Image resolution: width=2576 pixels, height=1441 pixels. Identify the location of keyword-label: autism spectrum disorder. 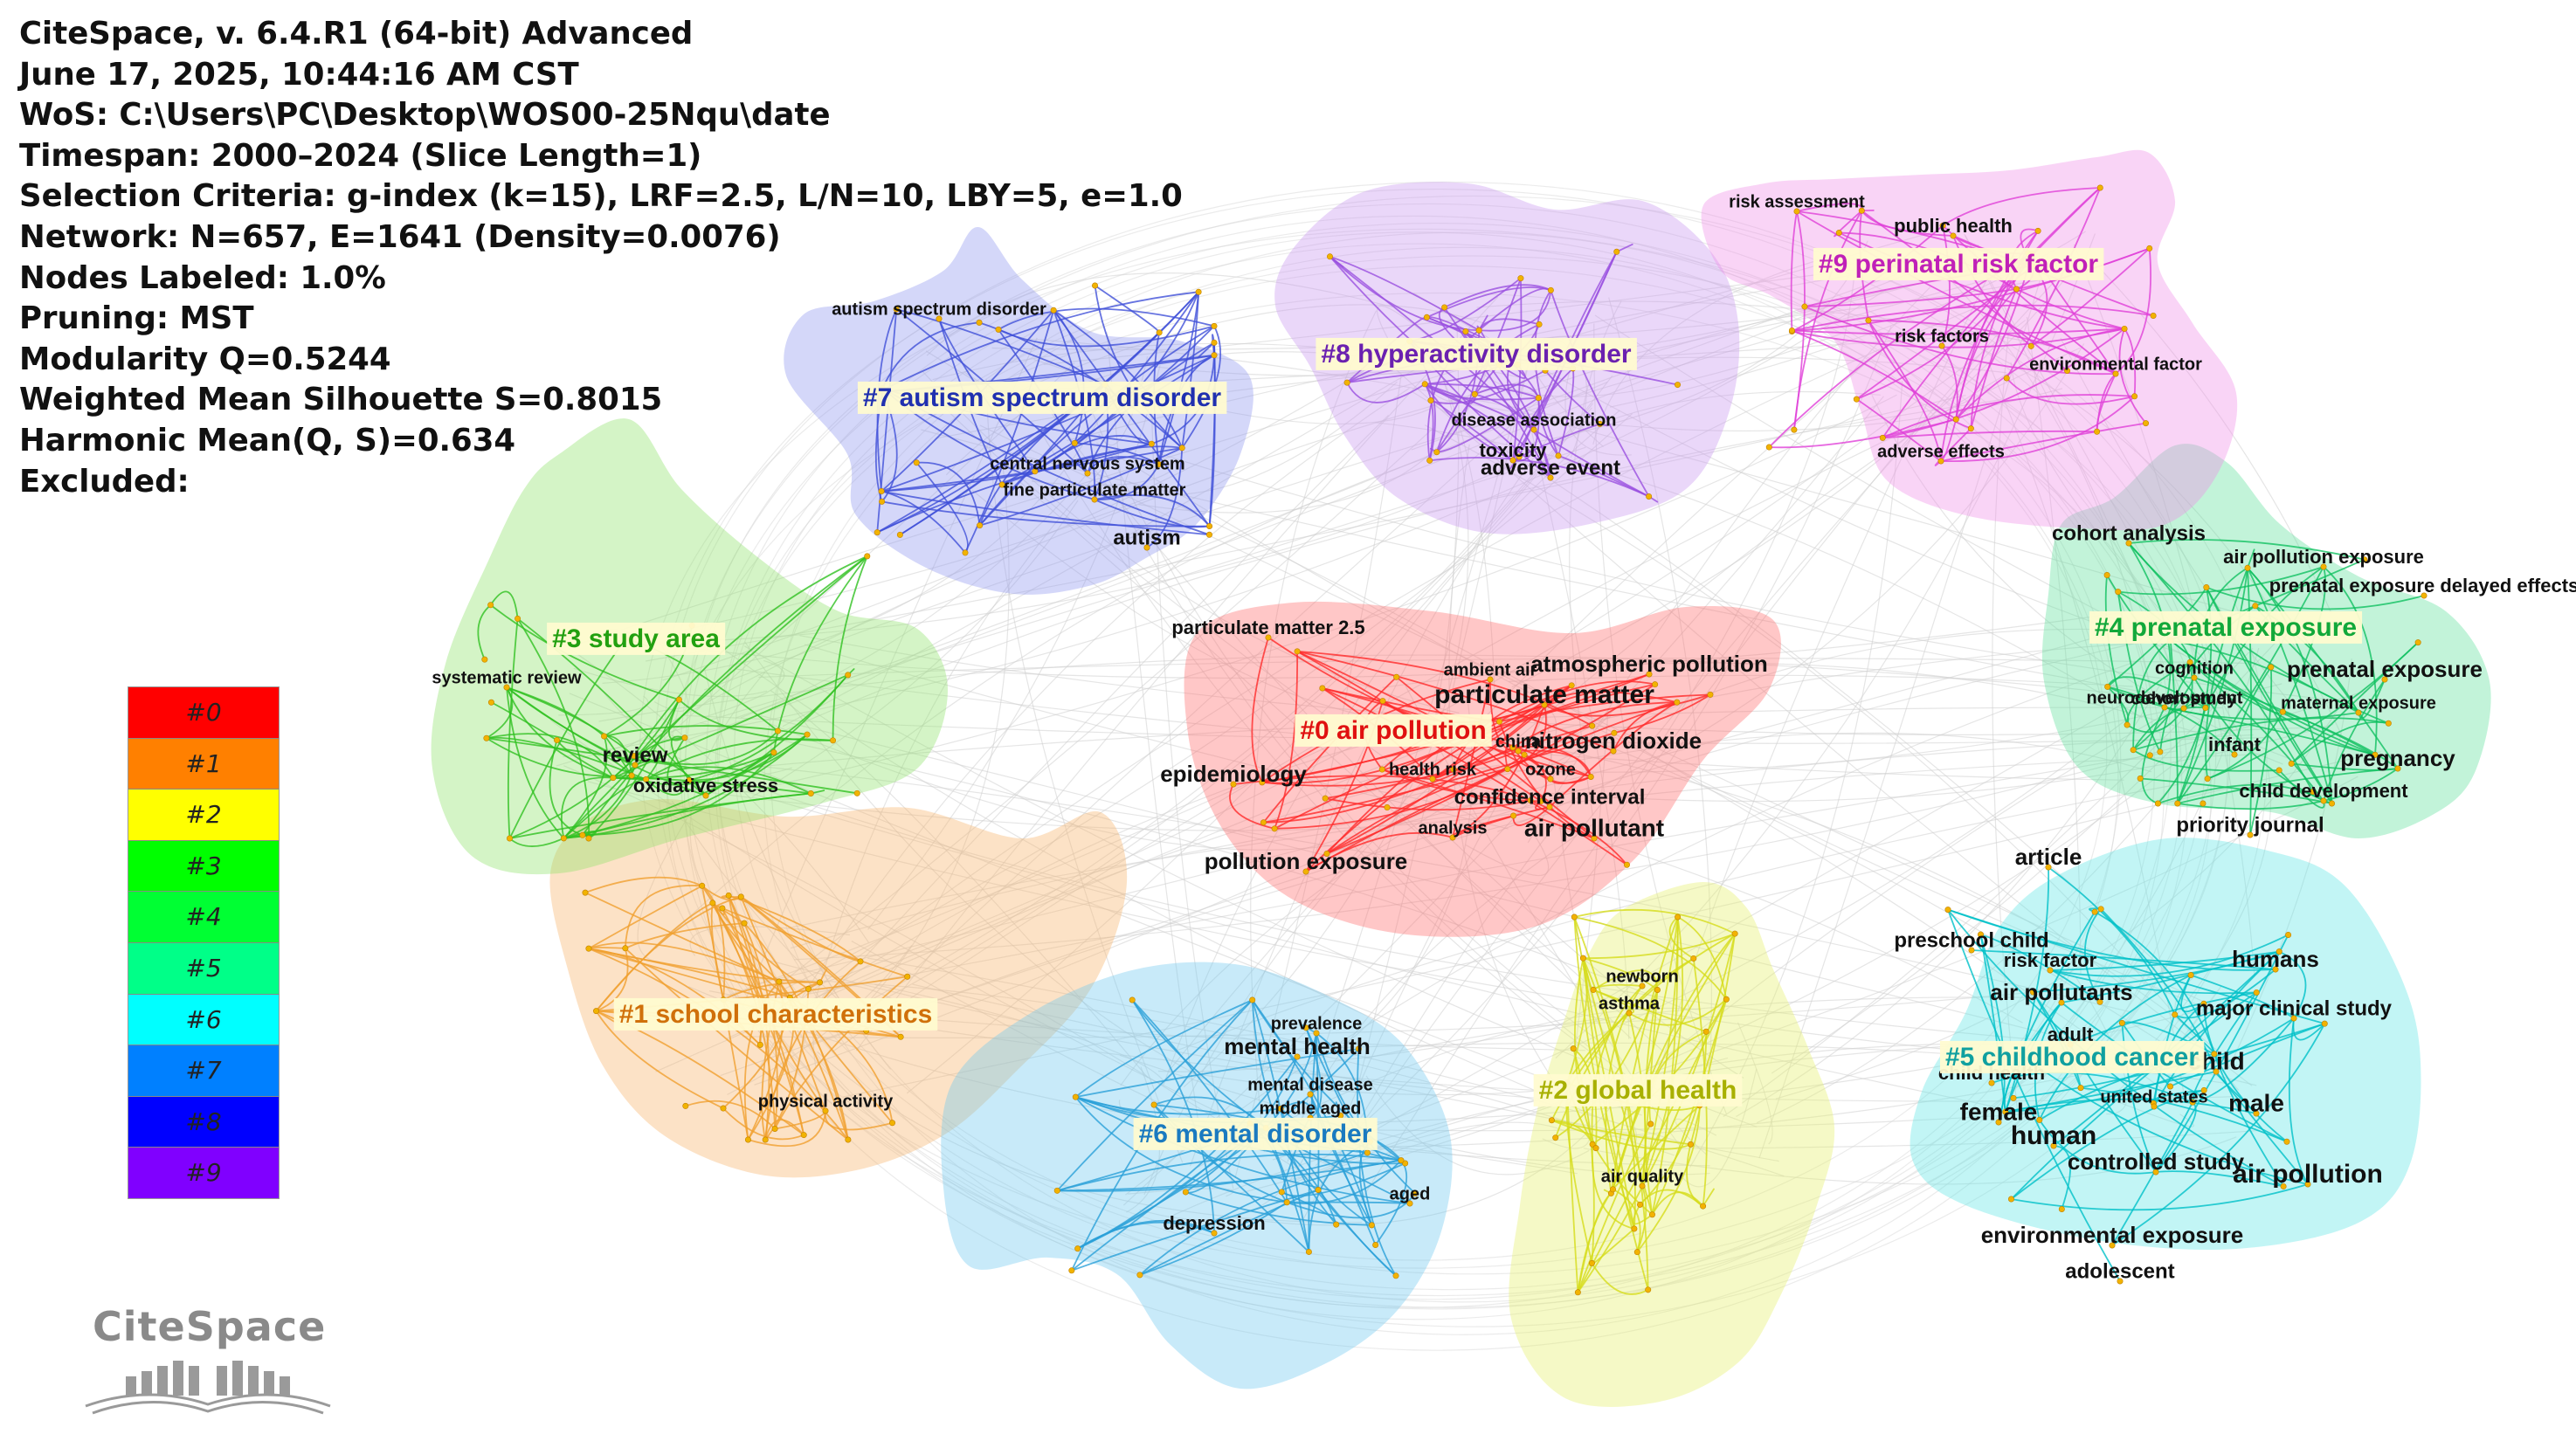
(939, 309).